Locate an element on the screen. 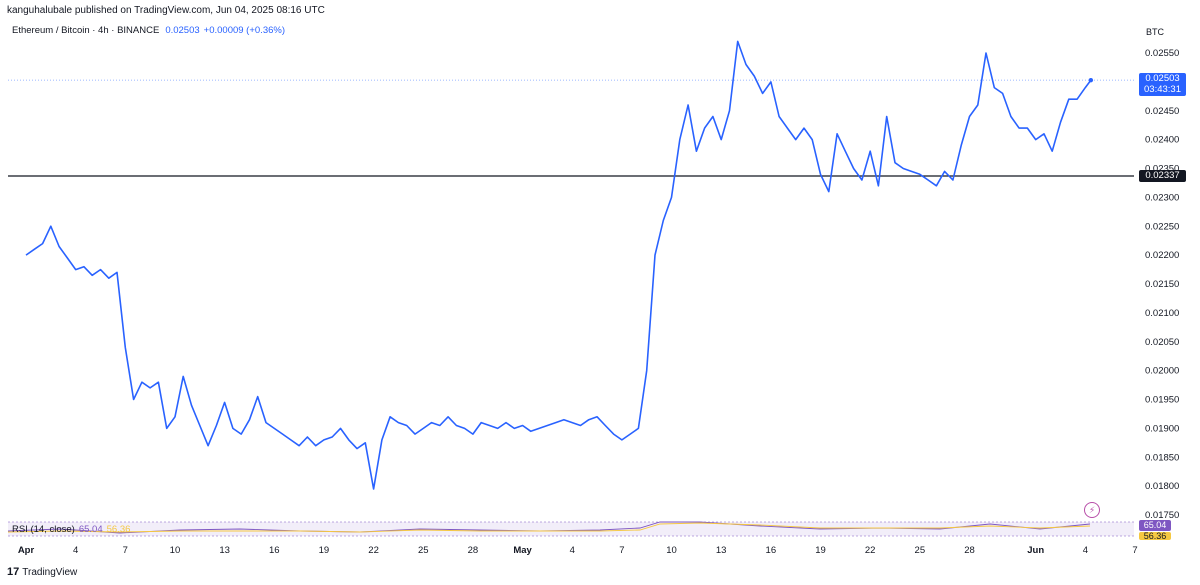  y-tick-label: 0.02050 is located at coordinates (1162, 342).